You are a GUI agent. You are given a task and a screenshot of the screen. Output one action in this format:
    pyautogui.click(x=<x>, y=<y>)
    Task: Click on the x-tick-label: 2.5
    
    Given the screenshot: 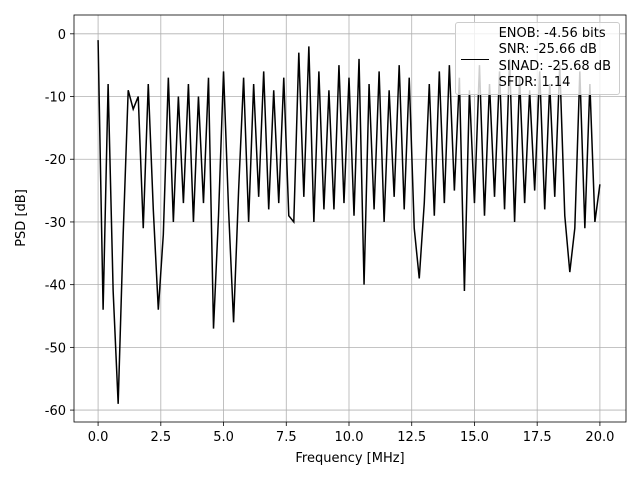 What is the action you would take?
    pyautogui.click(x=160, y=437)
    